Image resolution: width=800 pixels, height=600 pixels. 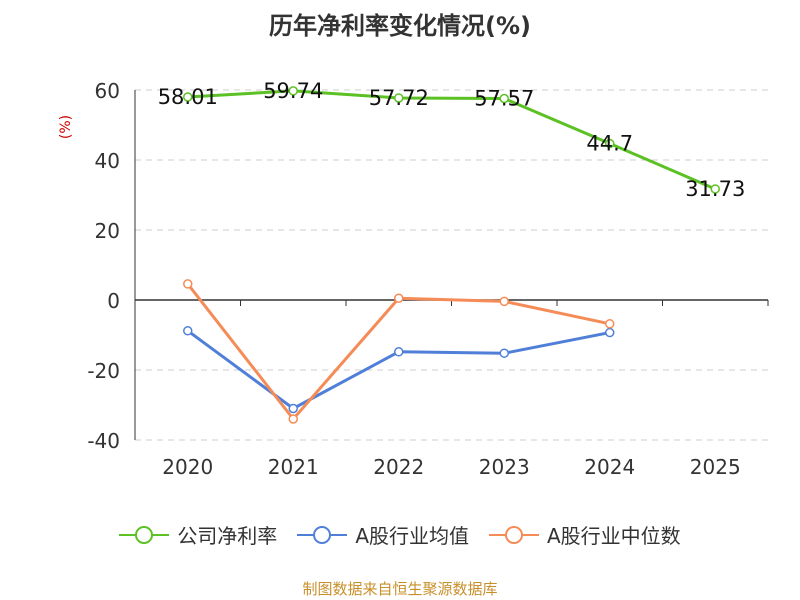 What do you see at coordinates (609, 467) in the screenshot?
I see `x-tick-label-2024: 2024` at bounding box center [609, 467].